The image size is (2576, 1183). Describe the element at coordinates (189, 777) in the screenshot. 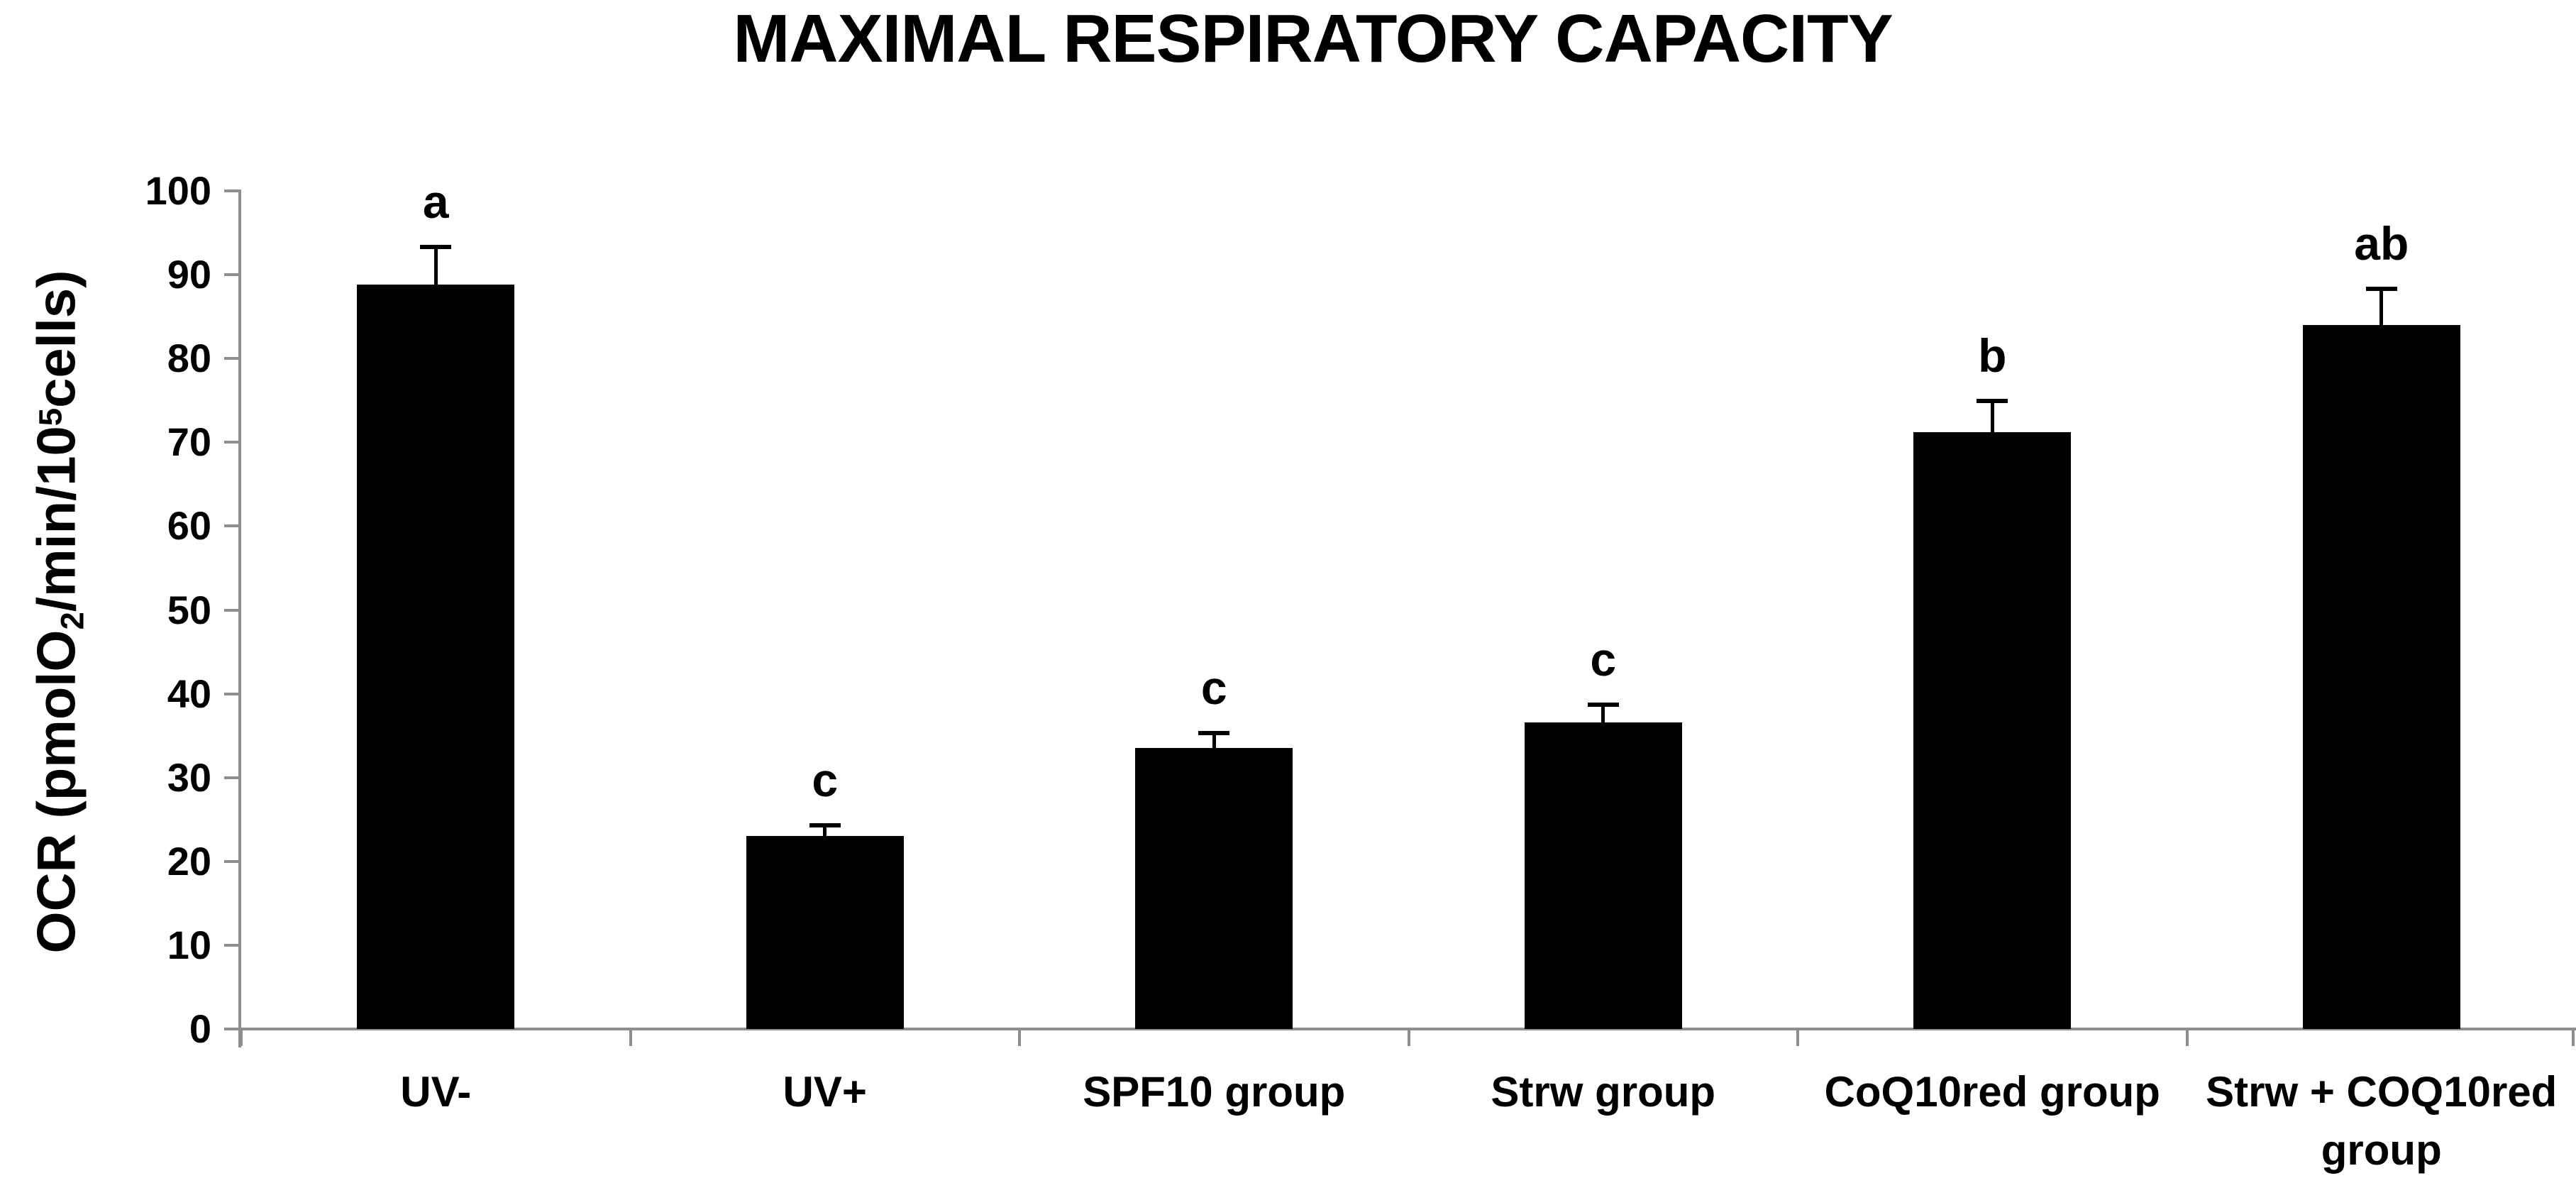

I see `y-tick-label: 30` at that location.